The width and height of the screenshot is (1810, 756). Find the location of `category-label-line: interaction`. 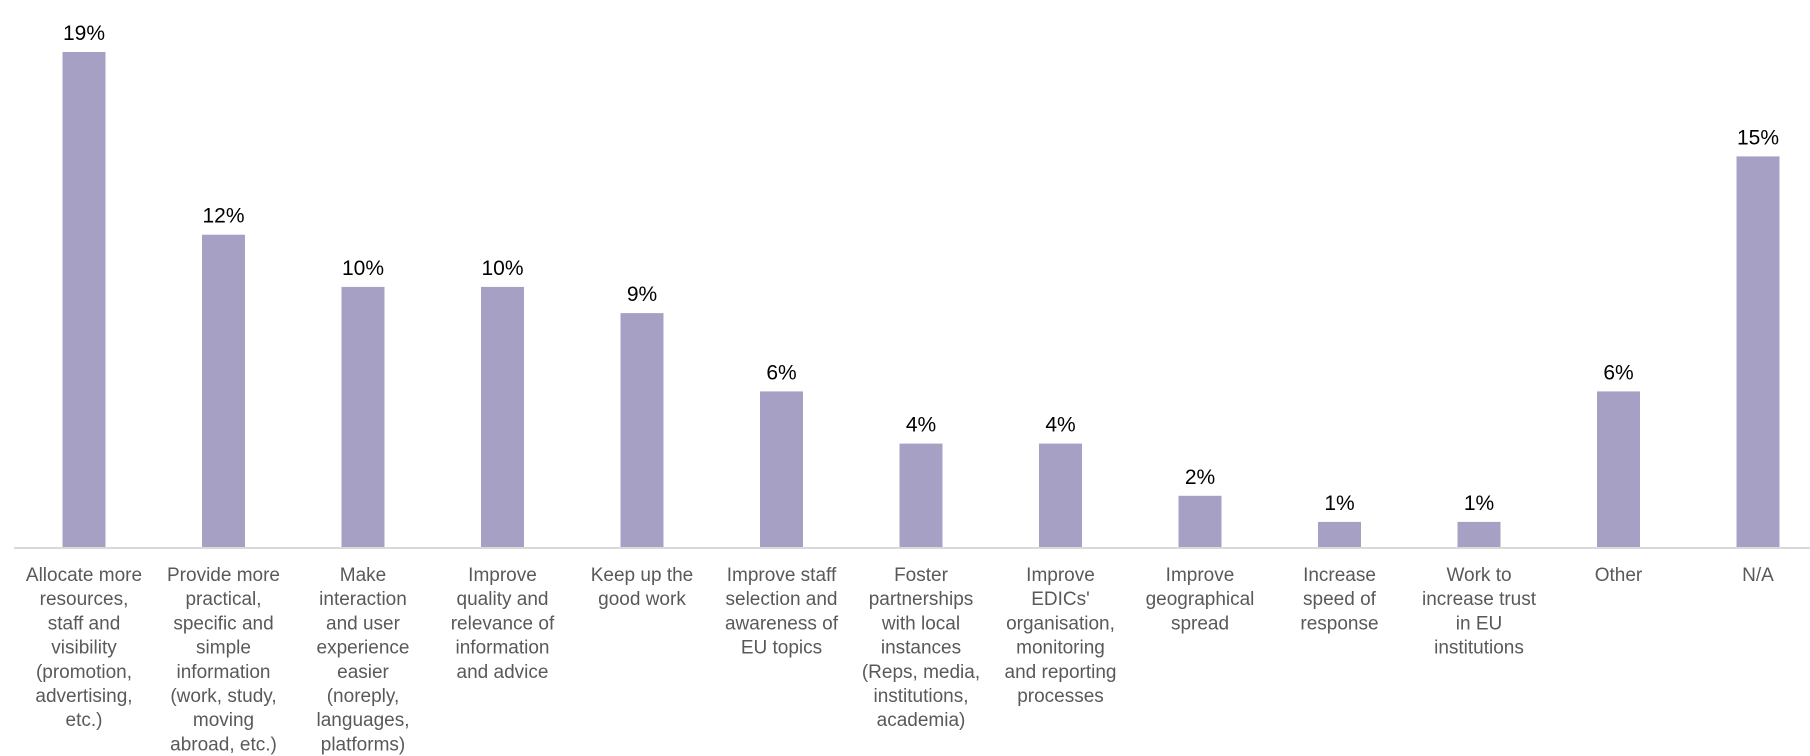

category-label-line: interaction is located at coordinates (363, 599).